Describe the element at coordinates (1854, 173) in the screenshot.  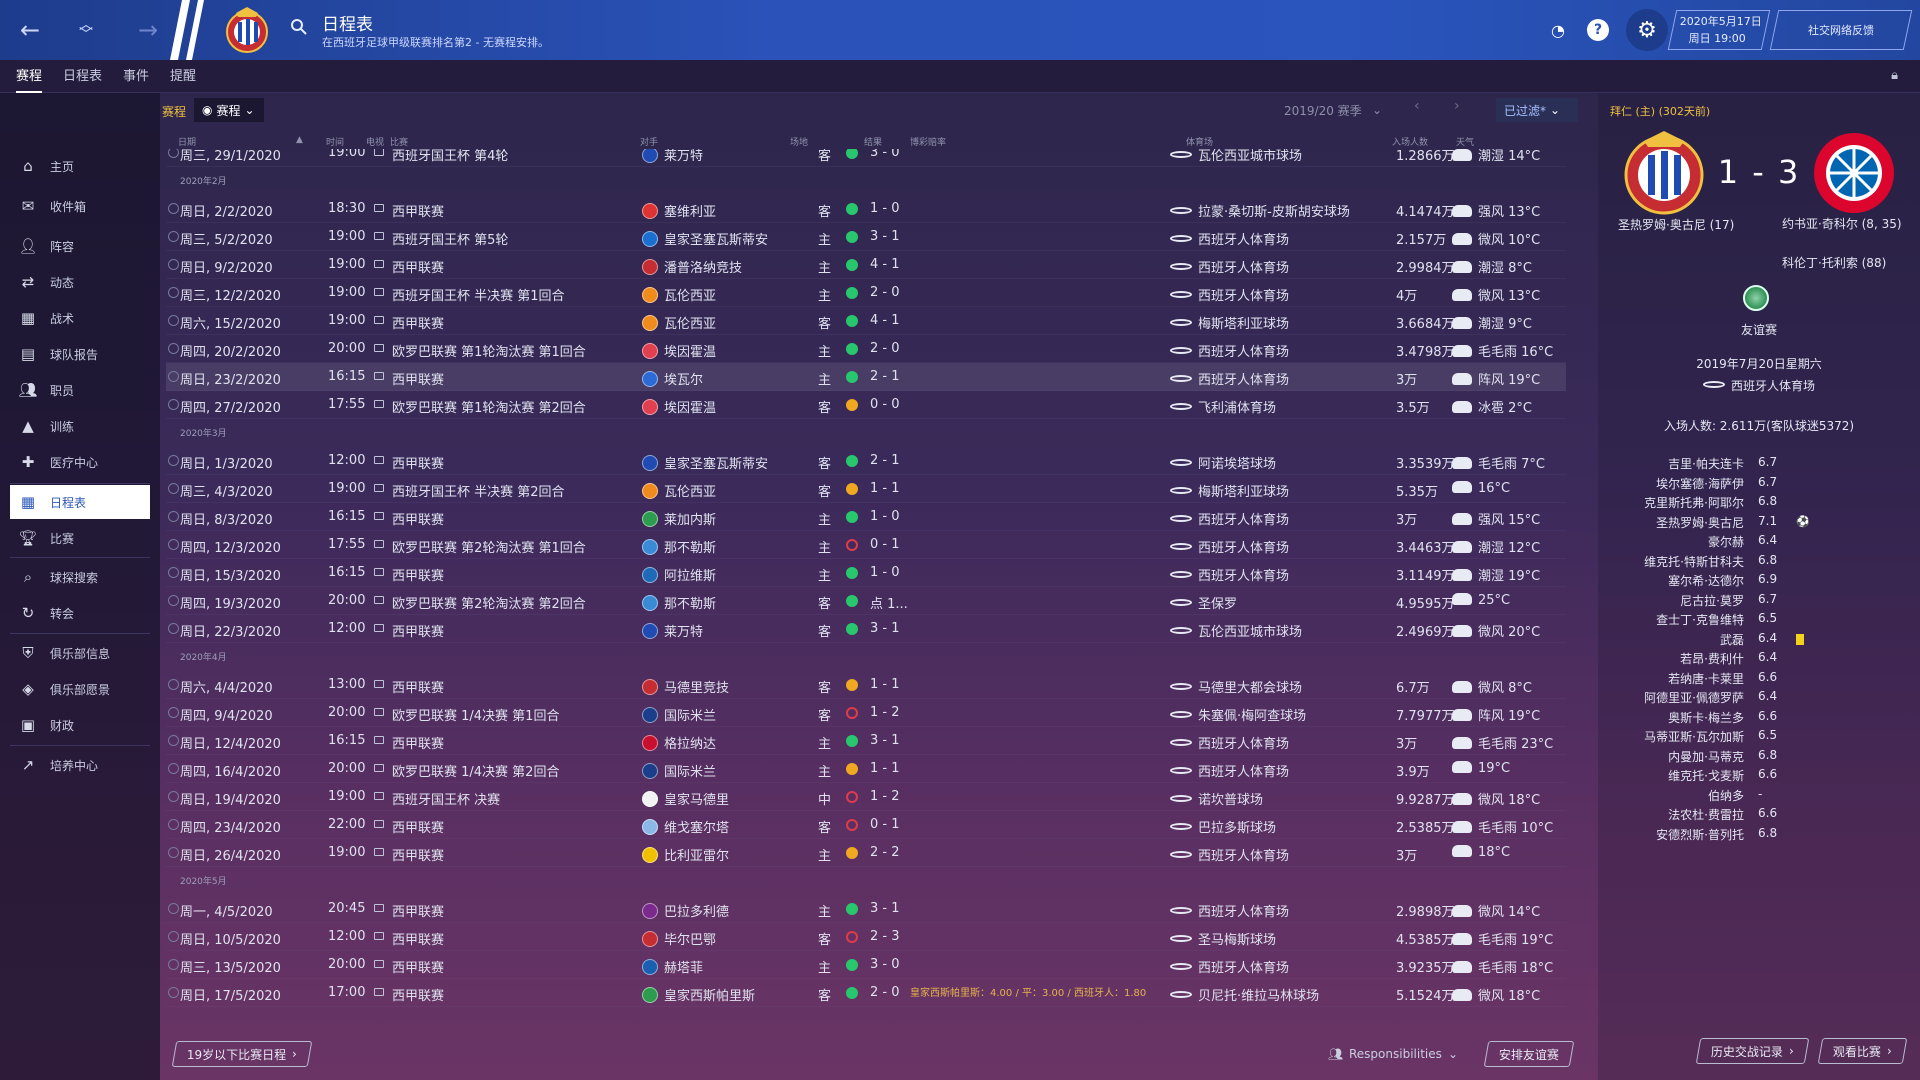
I see `bayern-crest-icon` at that location.